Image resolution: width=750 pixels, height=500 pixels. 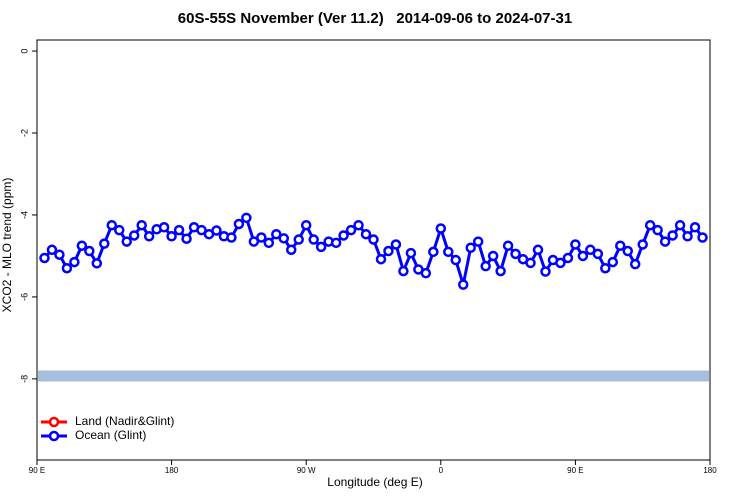 What do you see at coordinates (24, 379) in the screenshot?
I see `y-tick-label: -8` at bounding box center [24, 379].